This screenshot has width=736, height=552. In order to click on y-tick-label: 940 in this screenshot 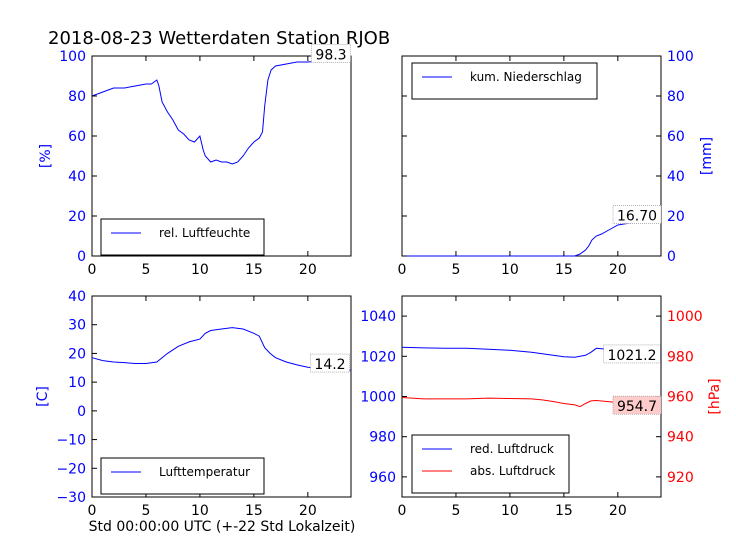, I will do `click(680, 438)`.